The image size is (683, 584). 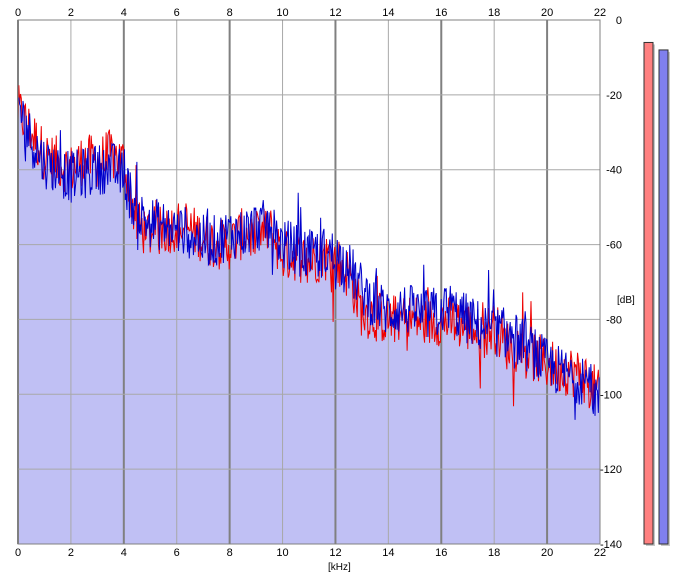 I want to click on y-tick-label: -60, so click(x=614, y=246).